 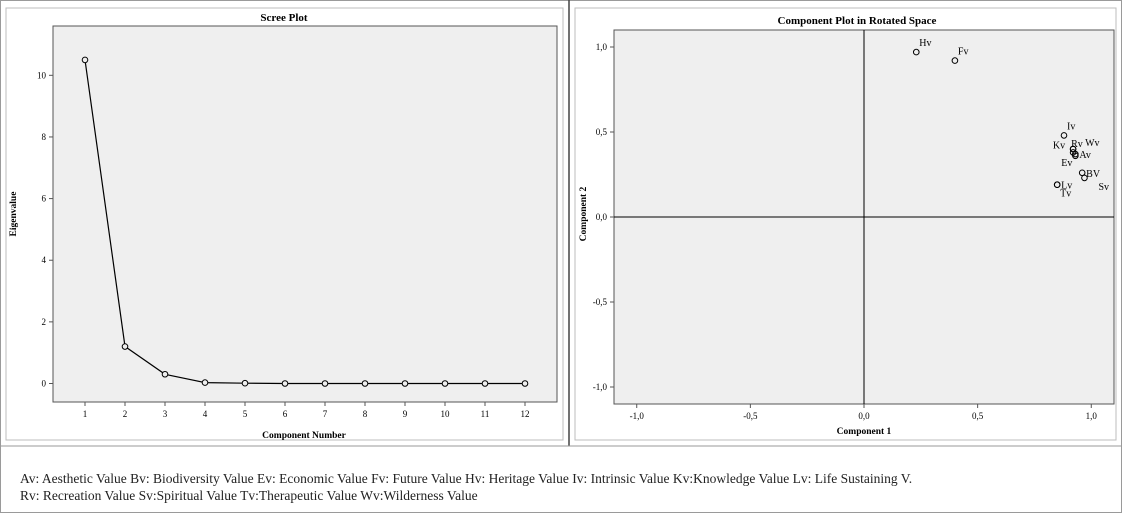 What do you see at coordinates (85, 414) in the screenshot?
I see `scree-x-tick-label: 1` at bounding box center [85, 414].